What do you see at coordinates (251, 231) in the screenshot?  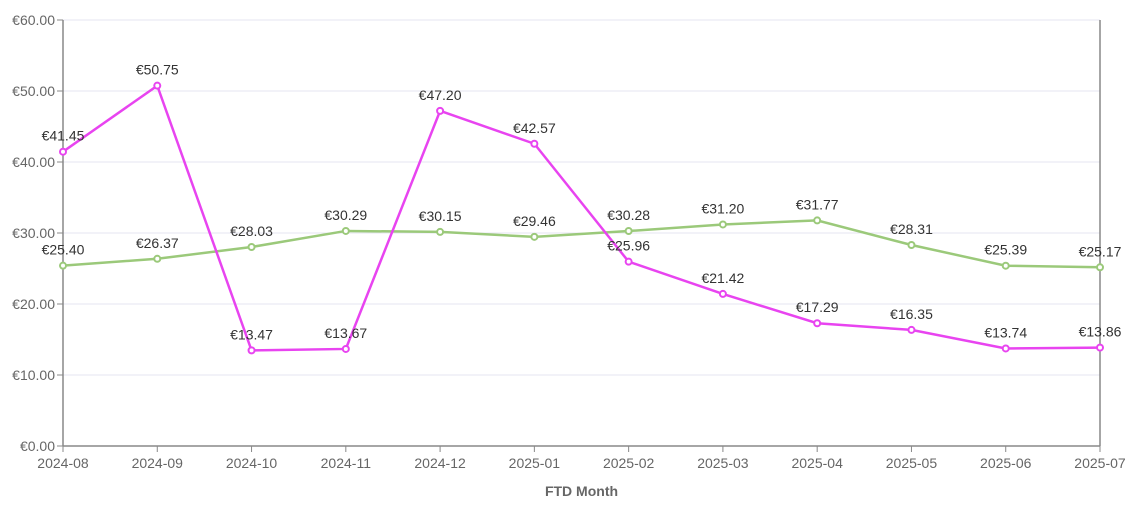 I see `series-green-data-label: €28.03` at bounding box center [251, 231].